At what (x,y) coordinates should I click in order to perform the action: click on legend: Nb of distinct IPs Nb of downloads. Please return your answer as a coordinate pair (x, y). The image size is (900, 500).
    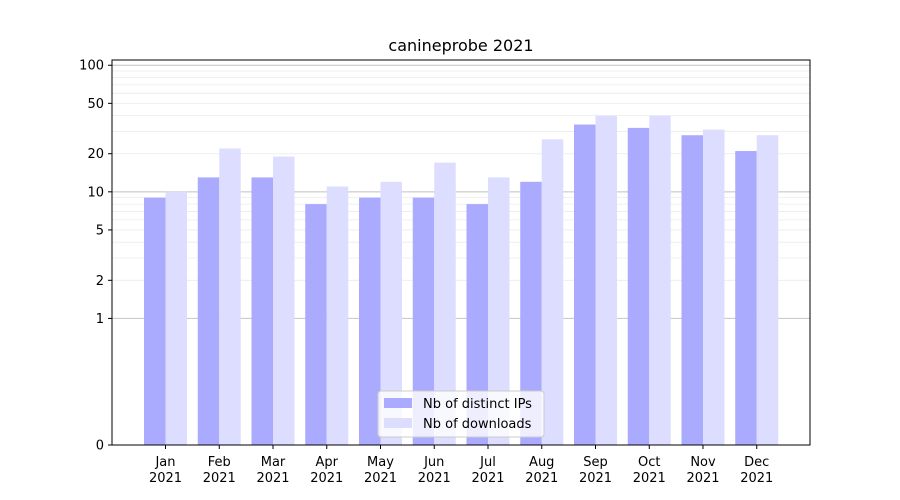
    Looking at the image, I should click on (461, 414).